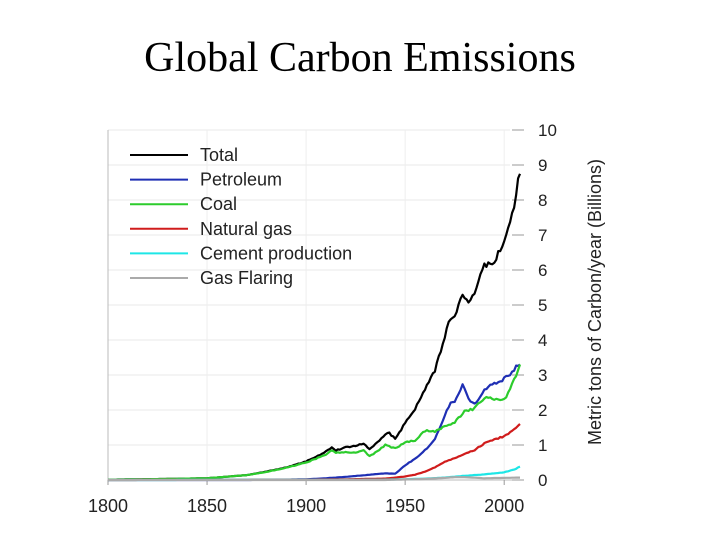  What do you see at coordinates (246, 278) in the screenshot?
I see `legend-label: Gas Flaring` at bounding box center [246, 278].